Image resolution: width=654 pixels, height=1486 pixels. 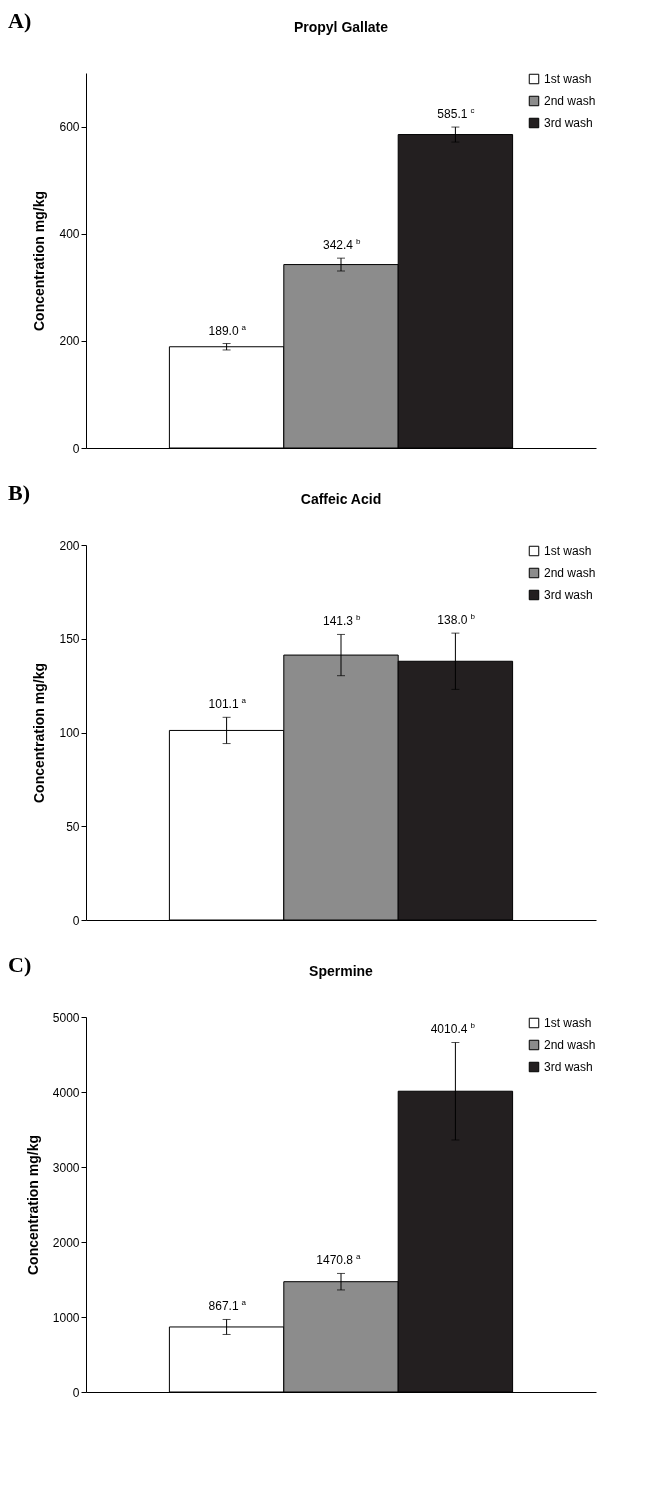 What do you see at coordinates (19, 492) in the screenshot?
I see `text: B)` at bounding box center [19, 492].